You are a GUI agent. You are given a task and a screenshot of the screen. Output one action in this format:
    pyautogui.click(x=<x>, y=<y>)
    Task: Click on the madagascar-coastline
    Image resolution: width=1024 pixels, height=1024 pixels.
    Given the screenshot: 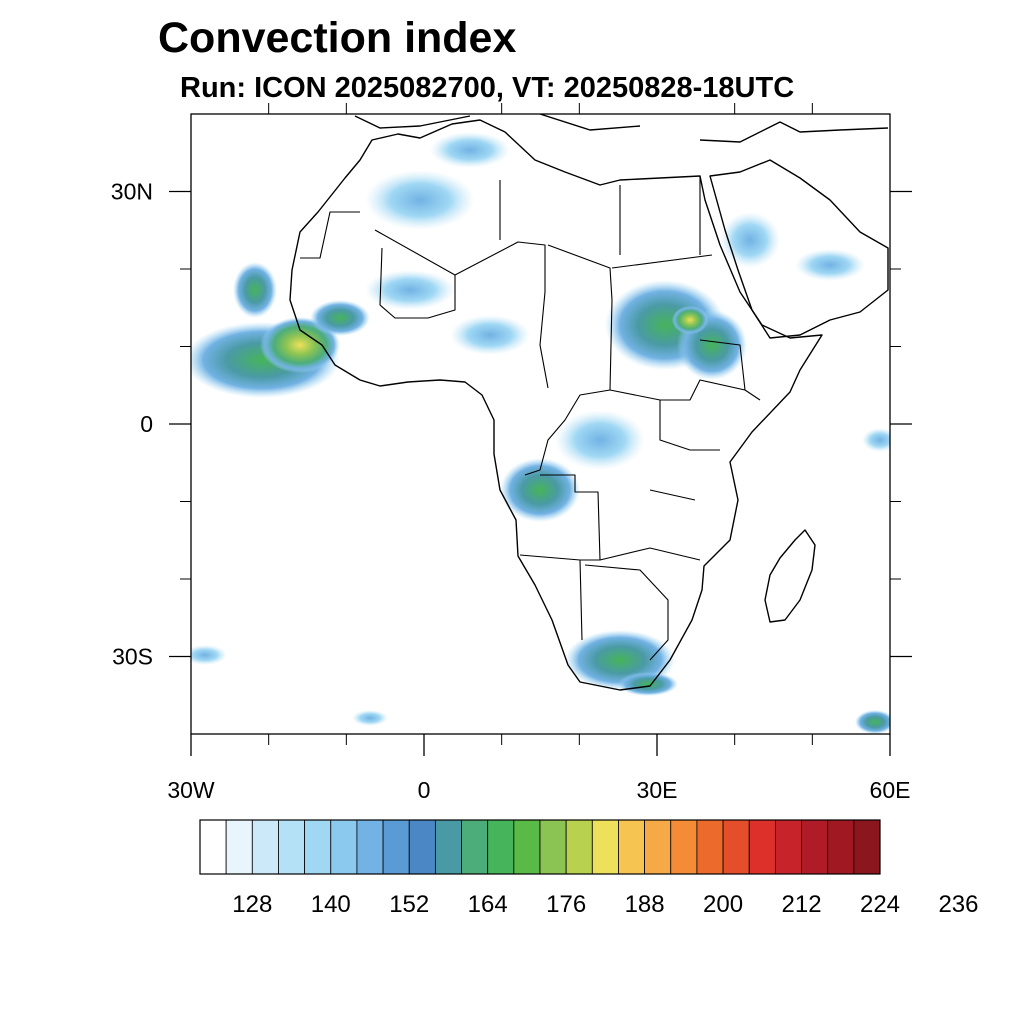 What is the action you would take?
    pyautogui.click(x=790, y=576)
    